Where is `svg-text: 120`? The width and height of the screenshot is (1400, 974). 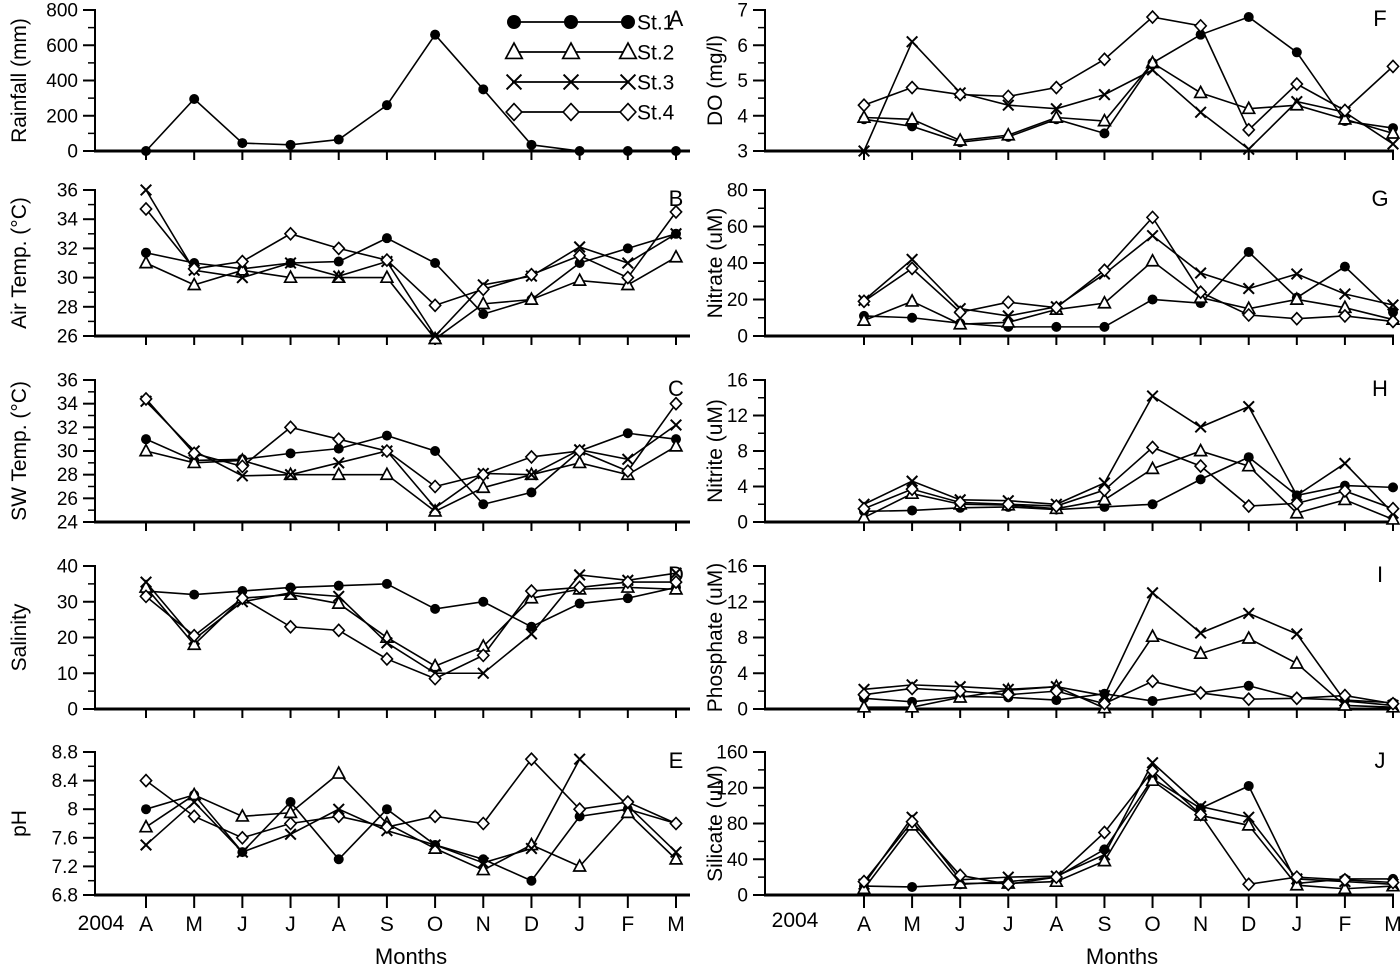
svg-text: 120 is located at coordinates (732, 788).